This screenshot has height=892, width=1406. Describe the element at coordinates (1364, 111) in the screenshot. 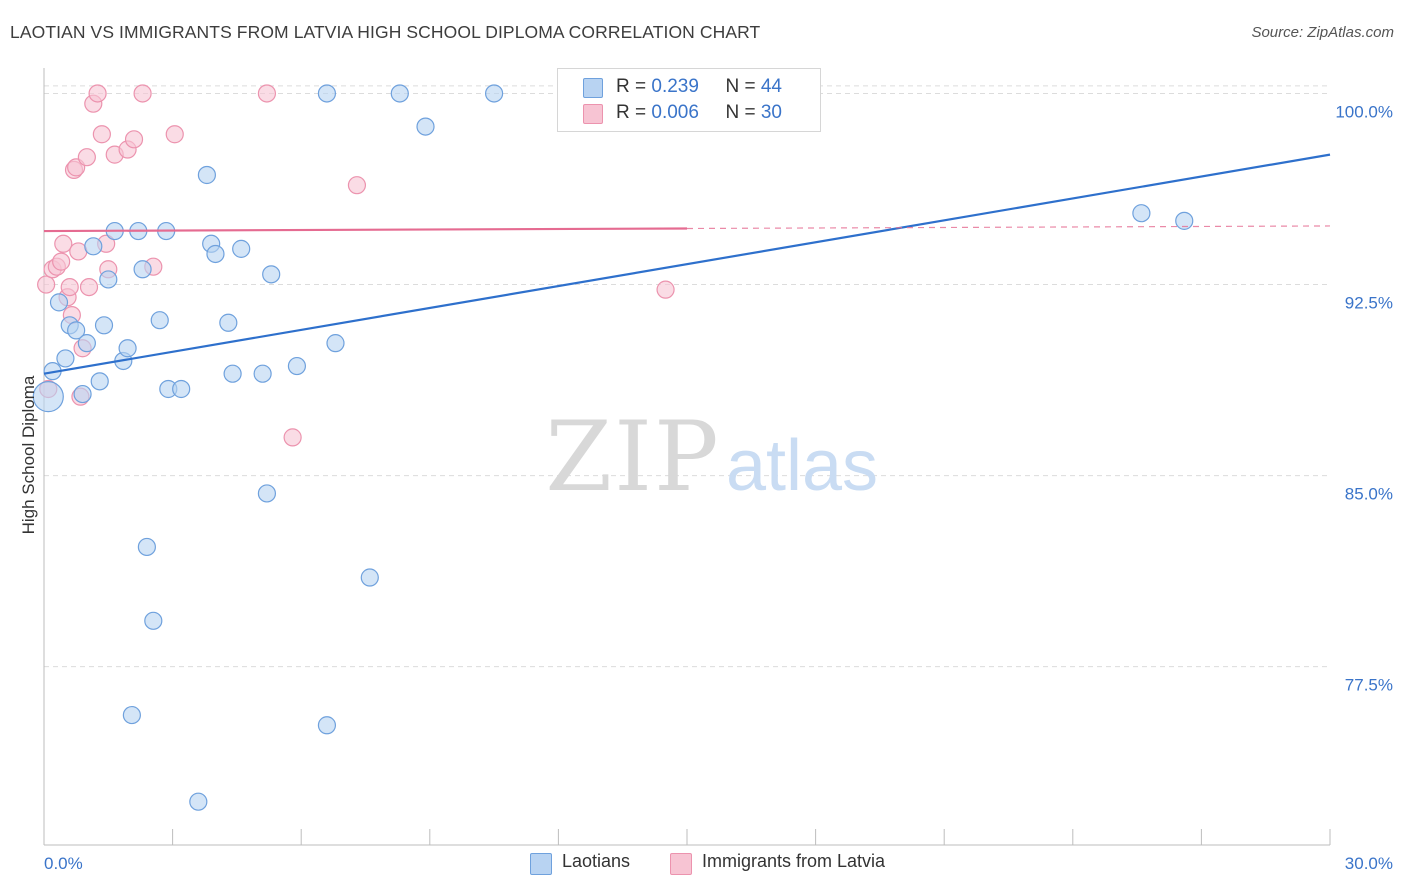

I see `y-tick-label: 100.0%` at that location.